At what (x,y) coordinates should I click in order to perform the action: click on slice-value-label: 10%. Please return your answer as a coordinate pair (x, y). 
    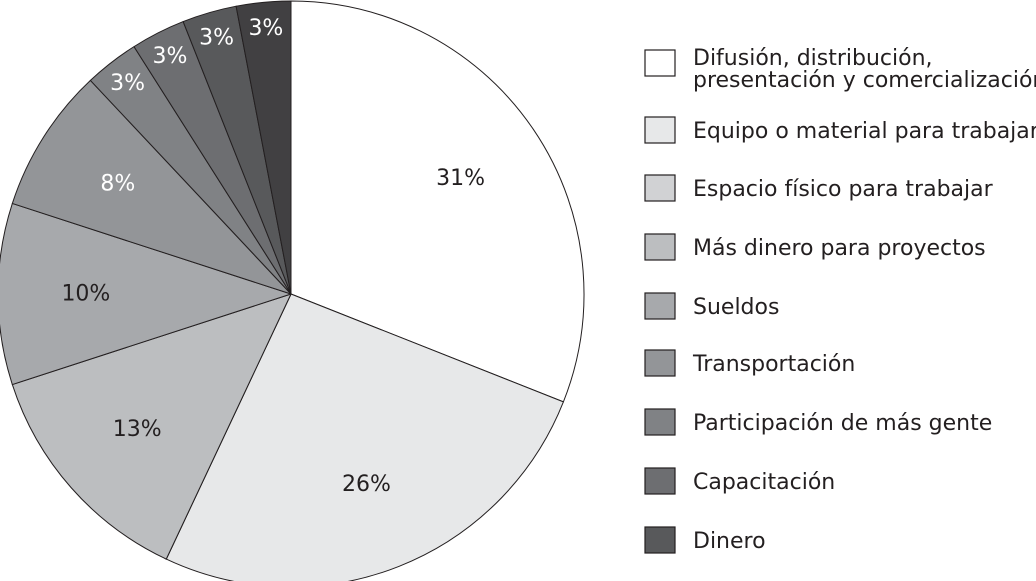
    Looking at the image, I should click on (85, 294).